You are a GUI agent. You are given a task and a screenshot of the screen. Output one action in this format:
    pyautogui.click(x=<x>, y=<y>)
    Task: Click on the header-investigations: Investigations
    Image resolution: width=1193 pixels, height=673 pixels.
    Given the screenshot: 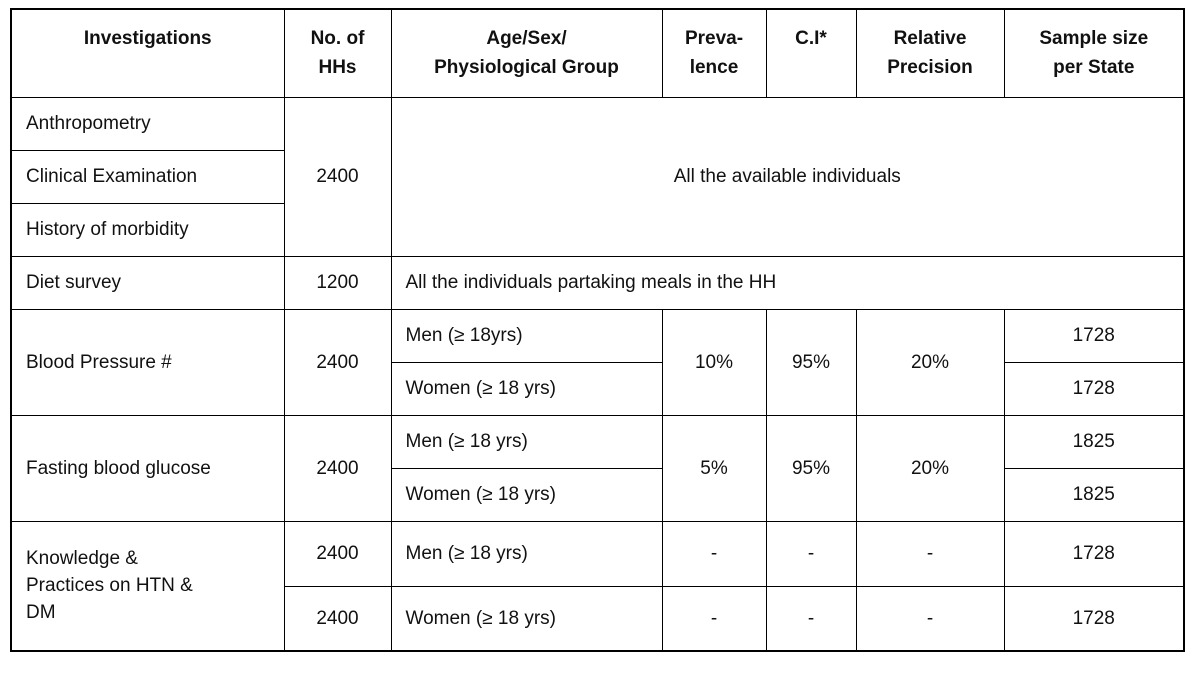 What is the action you would take?
    pyautogui.click(x=147, y=53)
    